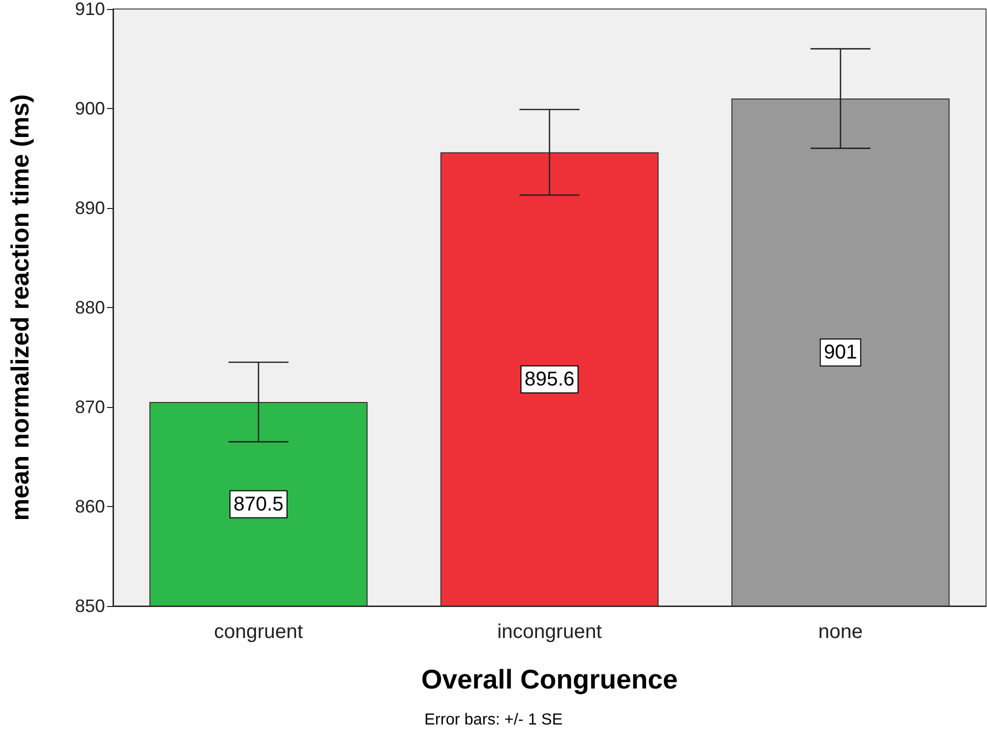 This screenshot has width=987, height=737. What do you see at coordinates (89, 506) in the screenshot?
I see `y-tick-label: 860` at bounding box center [89, 506].